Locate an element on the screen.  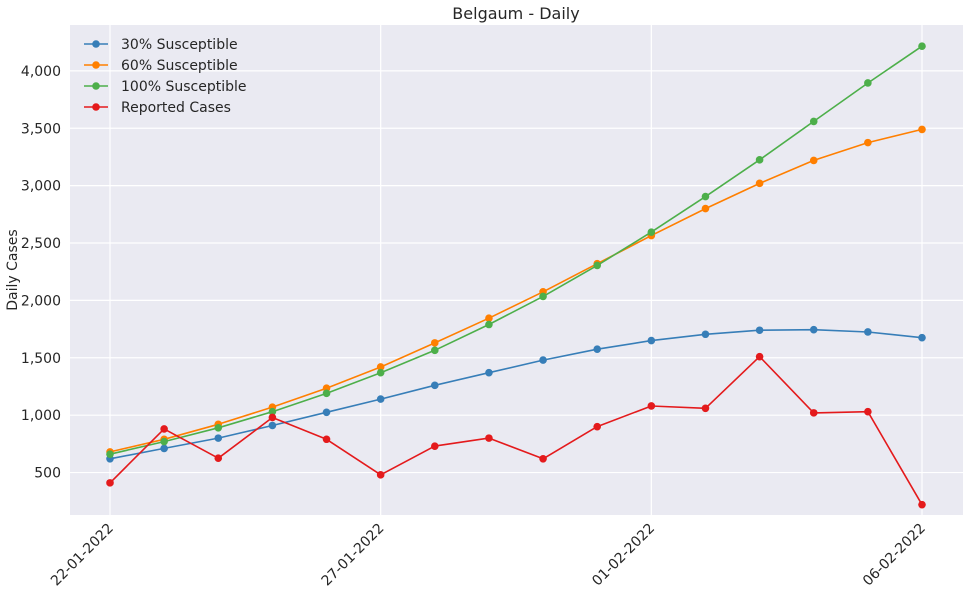
y-tick-label: 1,500 is located at coordinates (41, 359).